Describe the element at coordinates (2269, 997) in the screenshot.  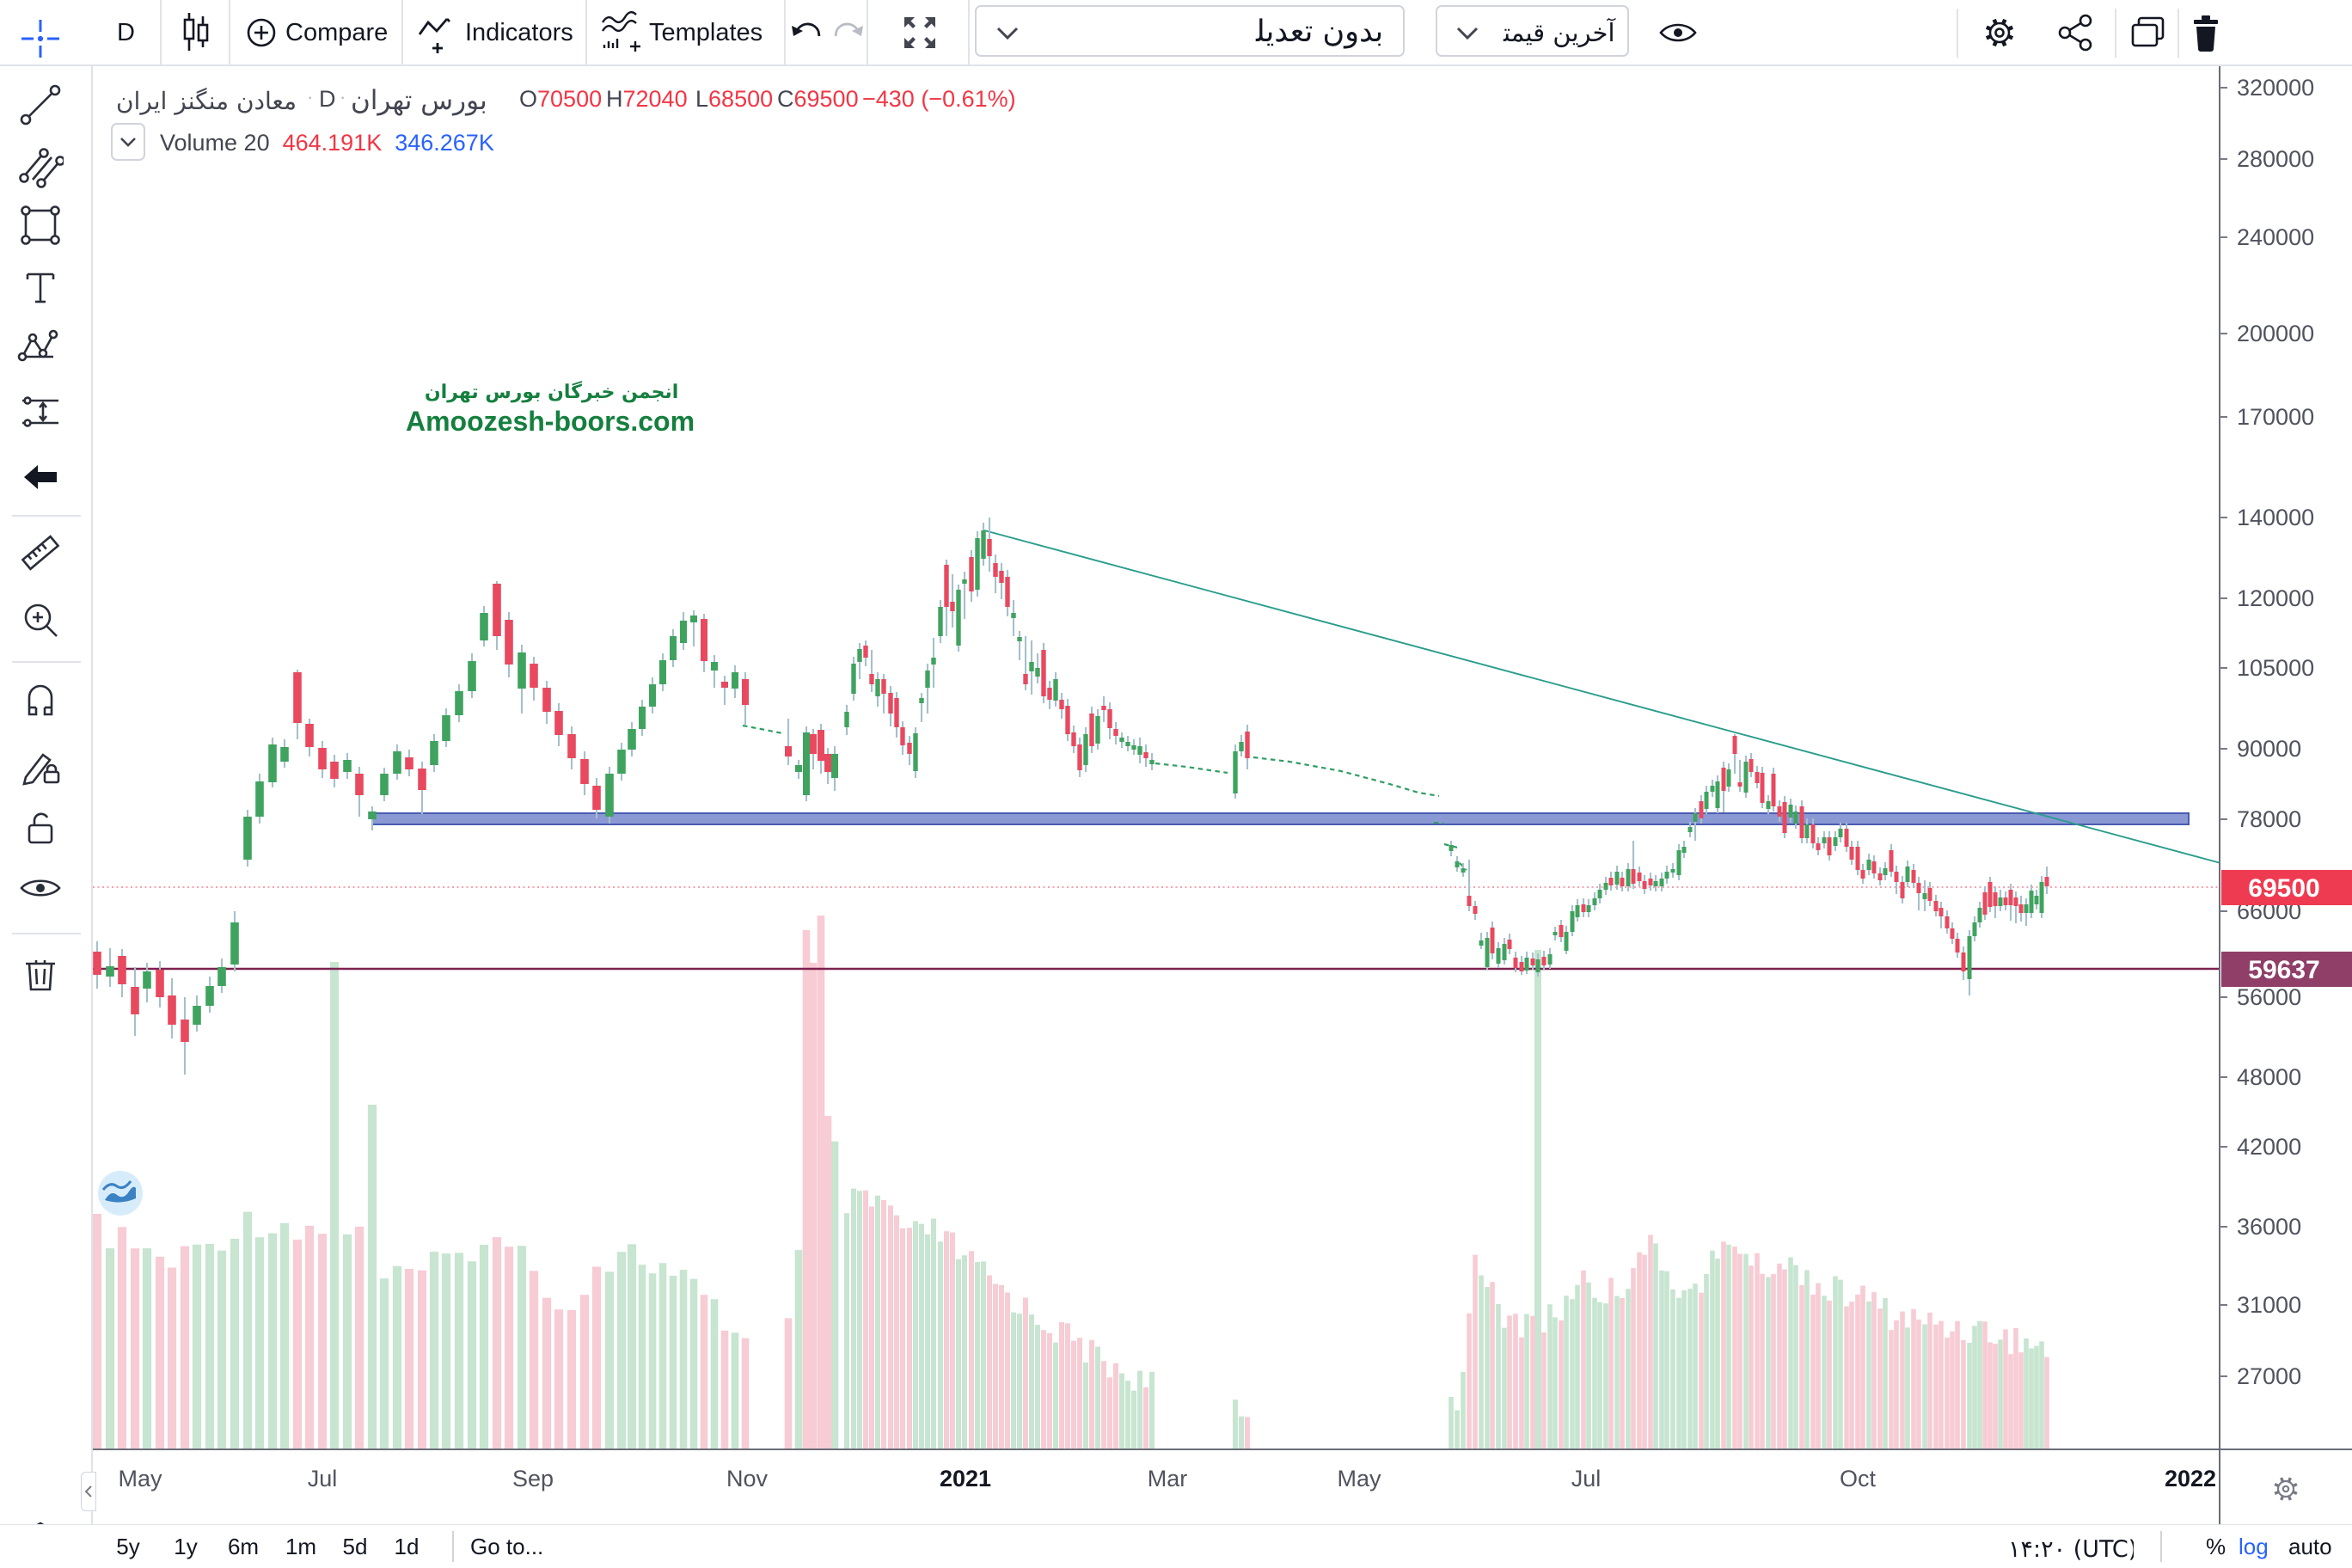
I see `svg-text: 56000` at that location.